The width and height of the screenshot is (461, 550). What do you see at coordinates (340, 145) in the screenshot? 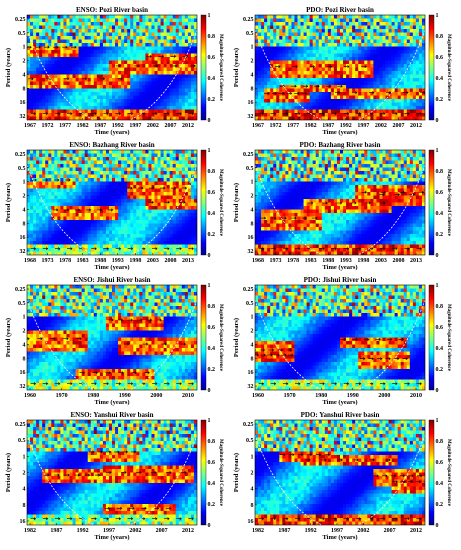
I see `panel-title: PDO: Bazhang River basin` at bounding box center [340, 145].